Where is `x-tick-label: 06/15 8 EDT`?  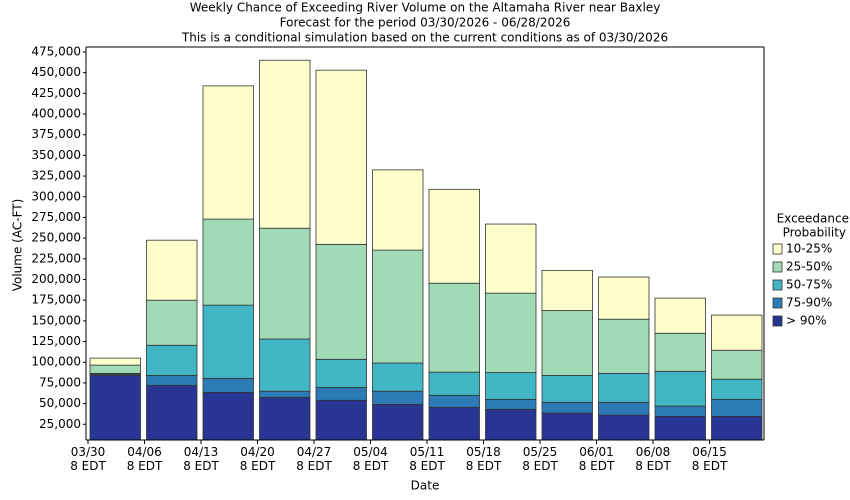 x-tick-label: 06/15 8 EDT is located at coordinates (710, 459).